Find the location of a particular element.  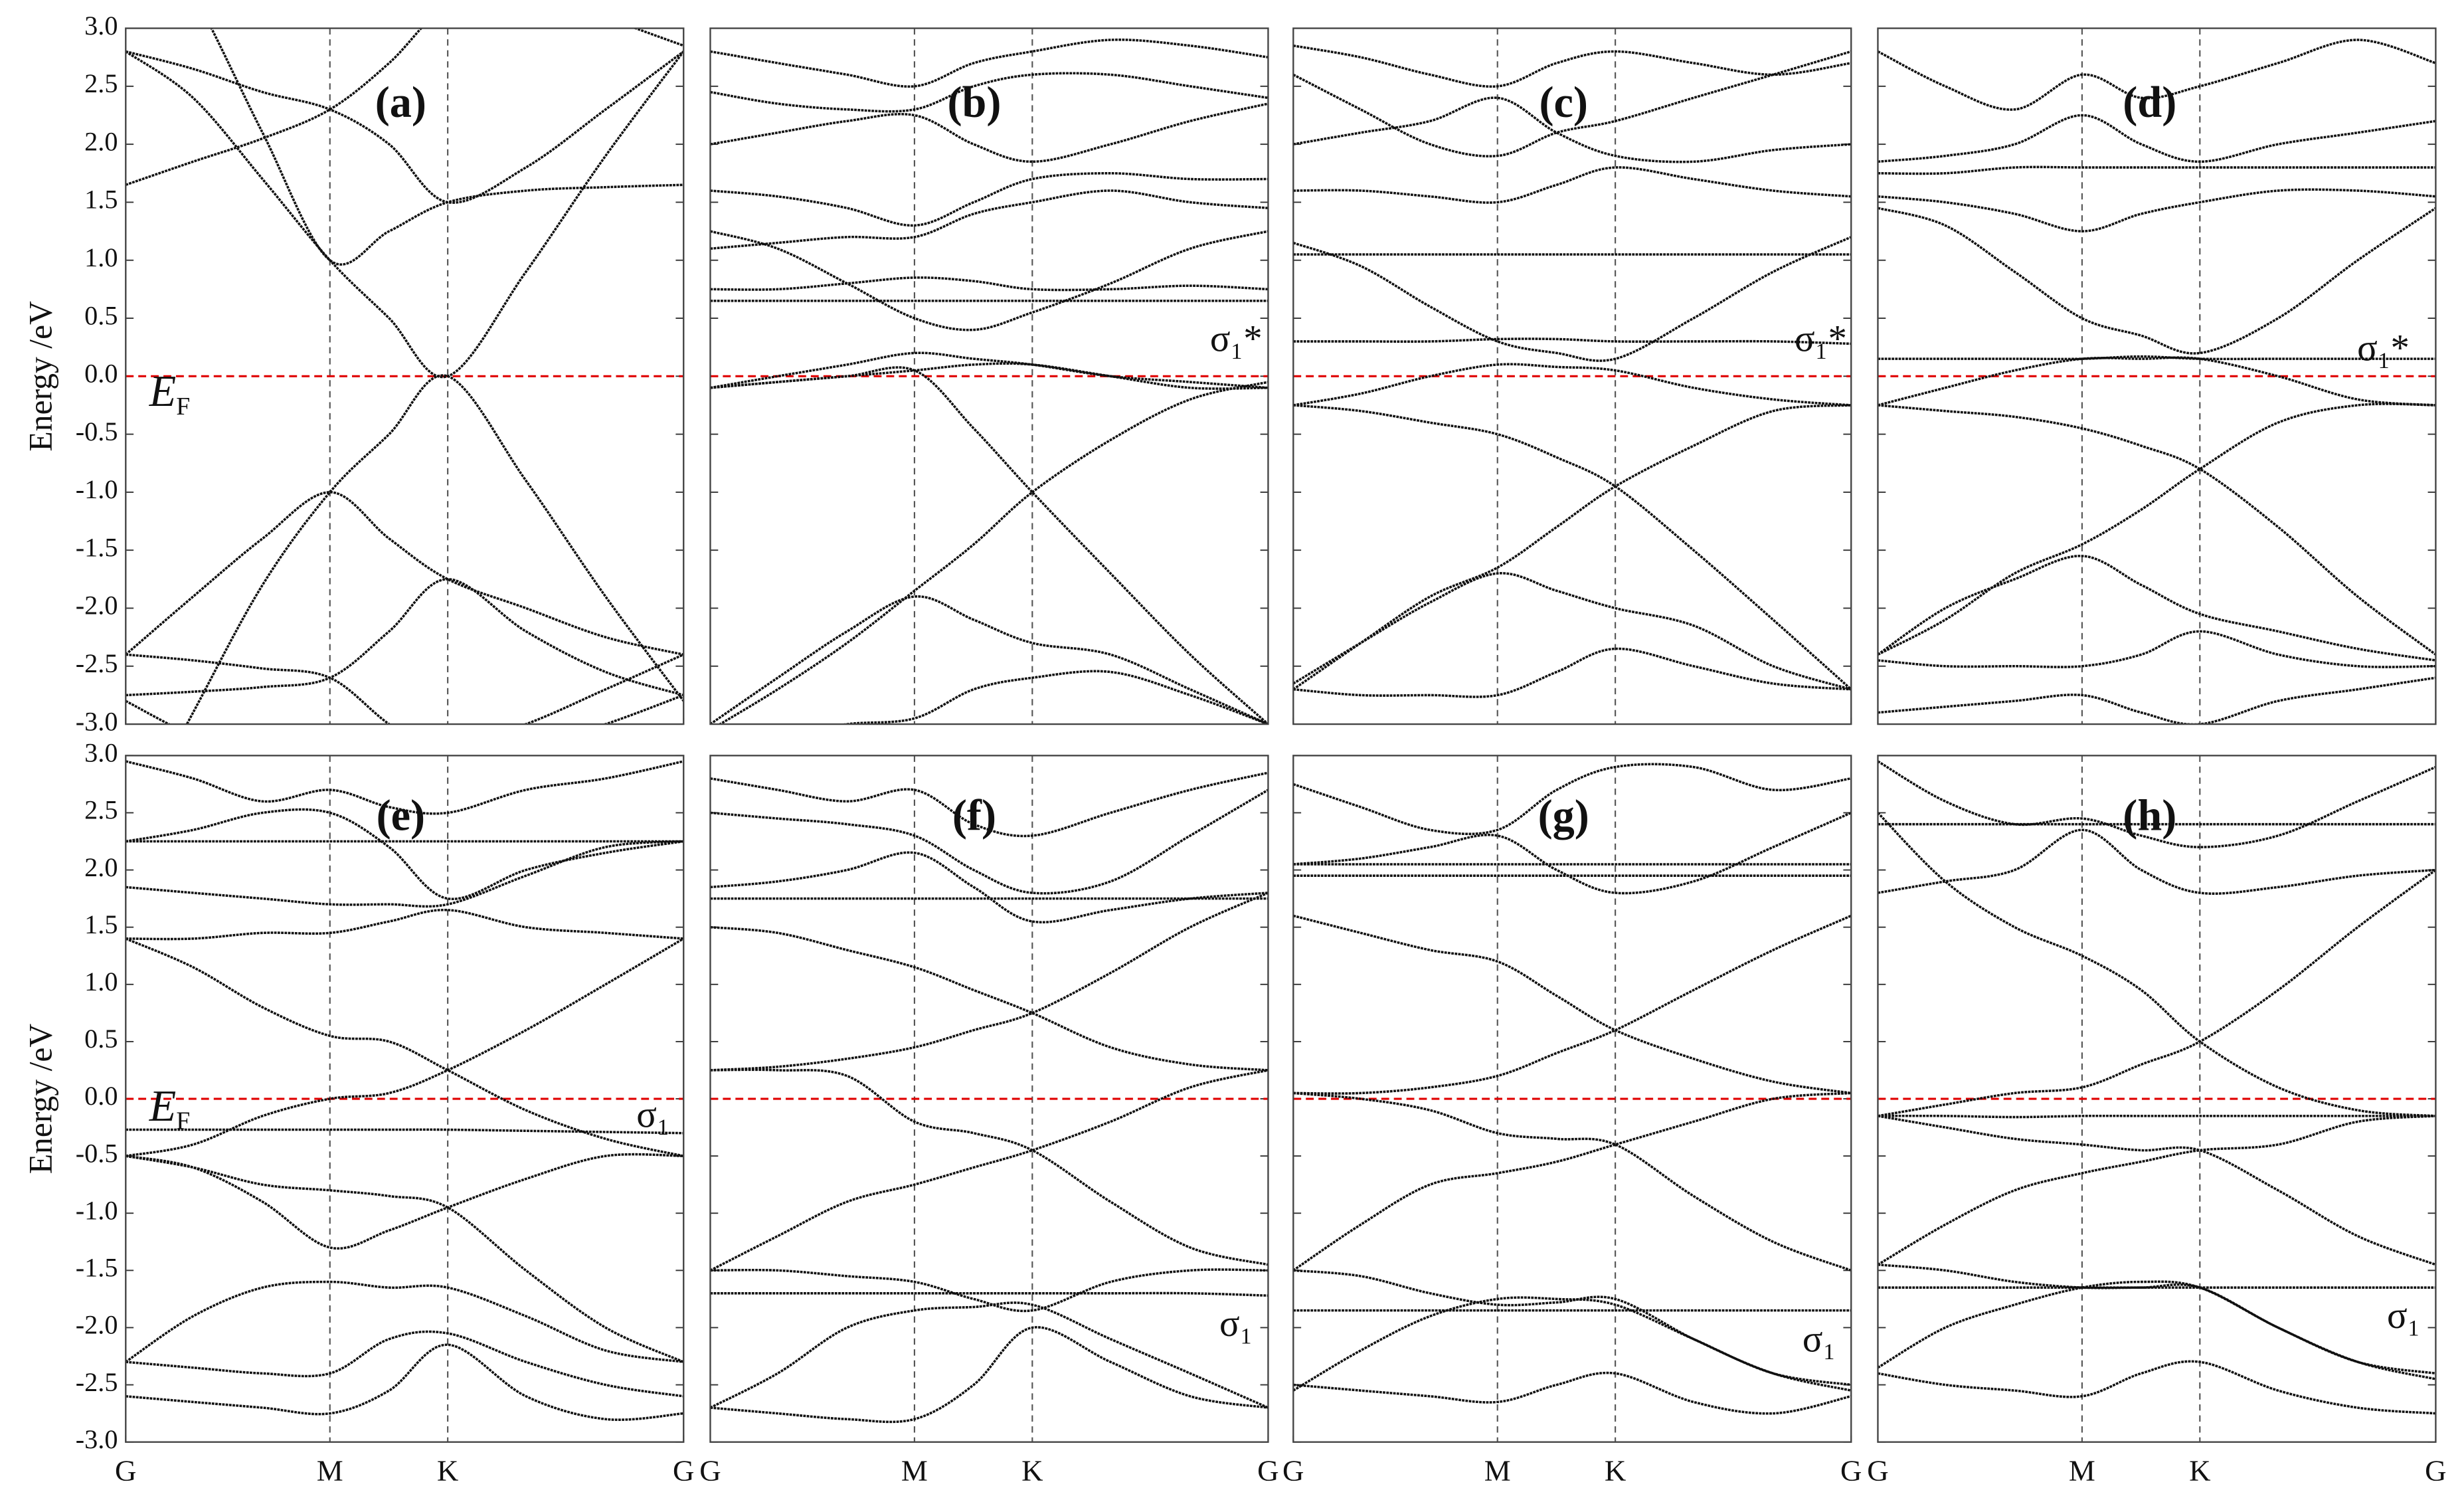

y-tick-label: -1.5 is located at coordinates (97, 1268).